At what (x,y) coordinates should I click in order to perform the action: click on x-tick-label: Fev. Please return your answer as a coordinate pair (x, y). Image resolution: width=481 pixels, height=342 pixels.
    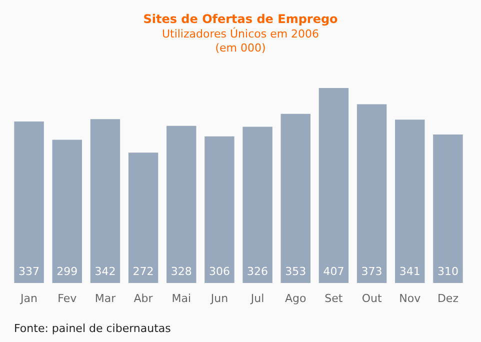
    Looking at the image, I should click on (68, 298).